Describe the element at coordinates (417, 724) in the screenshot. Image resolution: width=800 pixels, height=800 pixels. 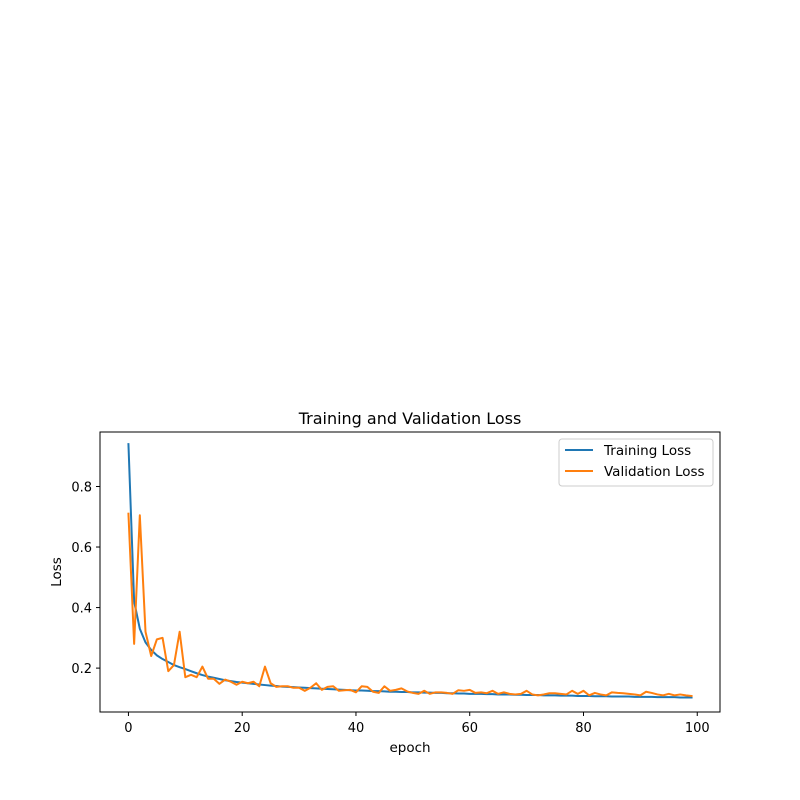
I see `x-axis: 0 20 40 60 80 100` at that location.